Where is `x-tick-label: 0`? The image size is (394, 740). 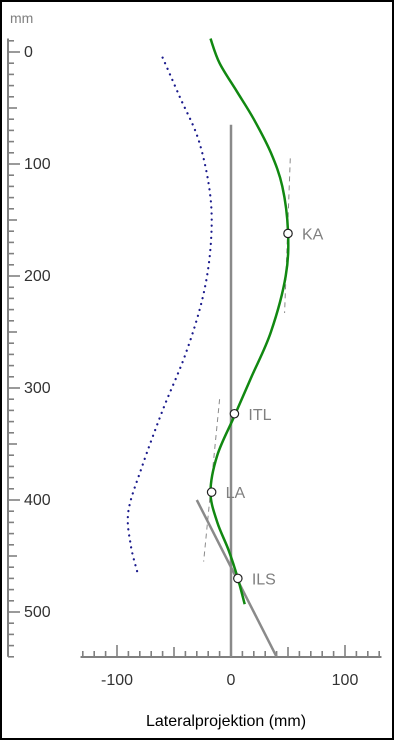 x-tick-label: 0 is located at coordinates (231, 680).